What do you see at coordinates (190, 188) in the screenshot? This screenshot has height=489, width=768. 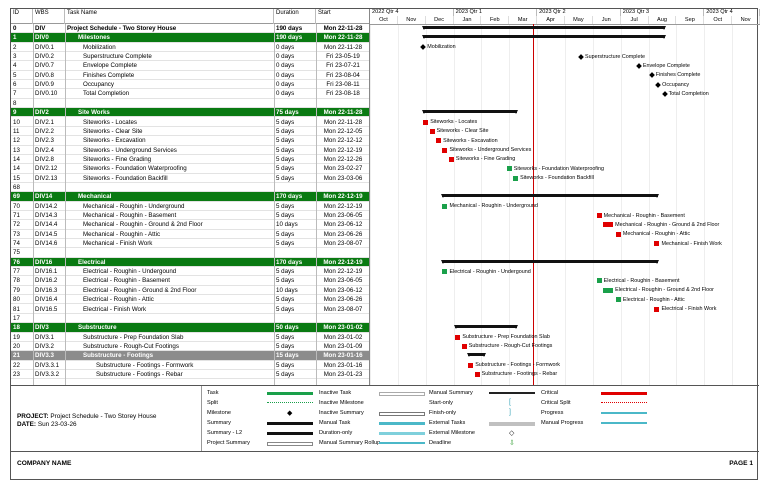 I see `table-row: 68` at bounding box center [190, 188].